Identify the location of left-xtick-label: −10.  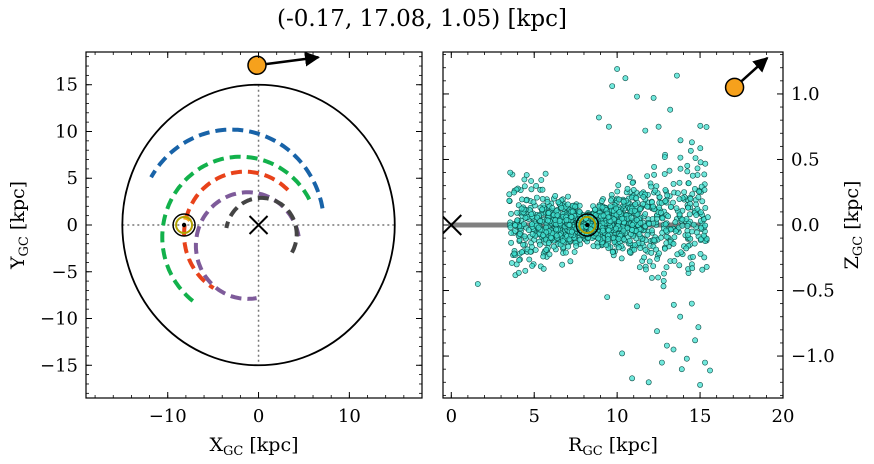
(168, 416).